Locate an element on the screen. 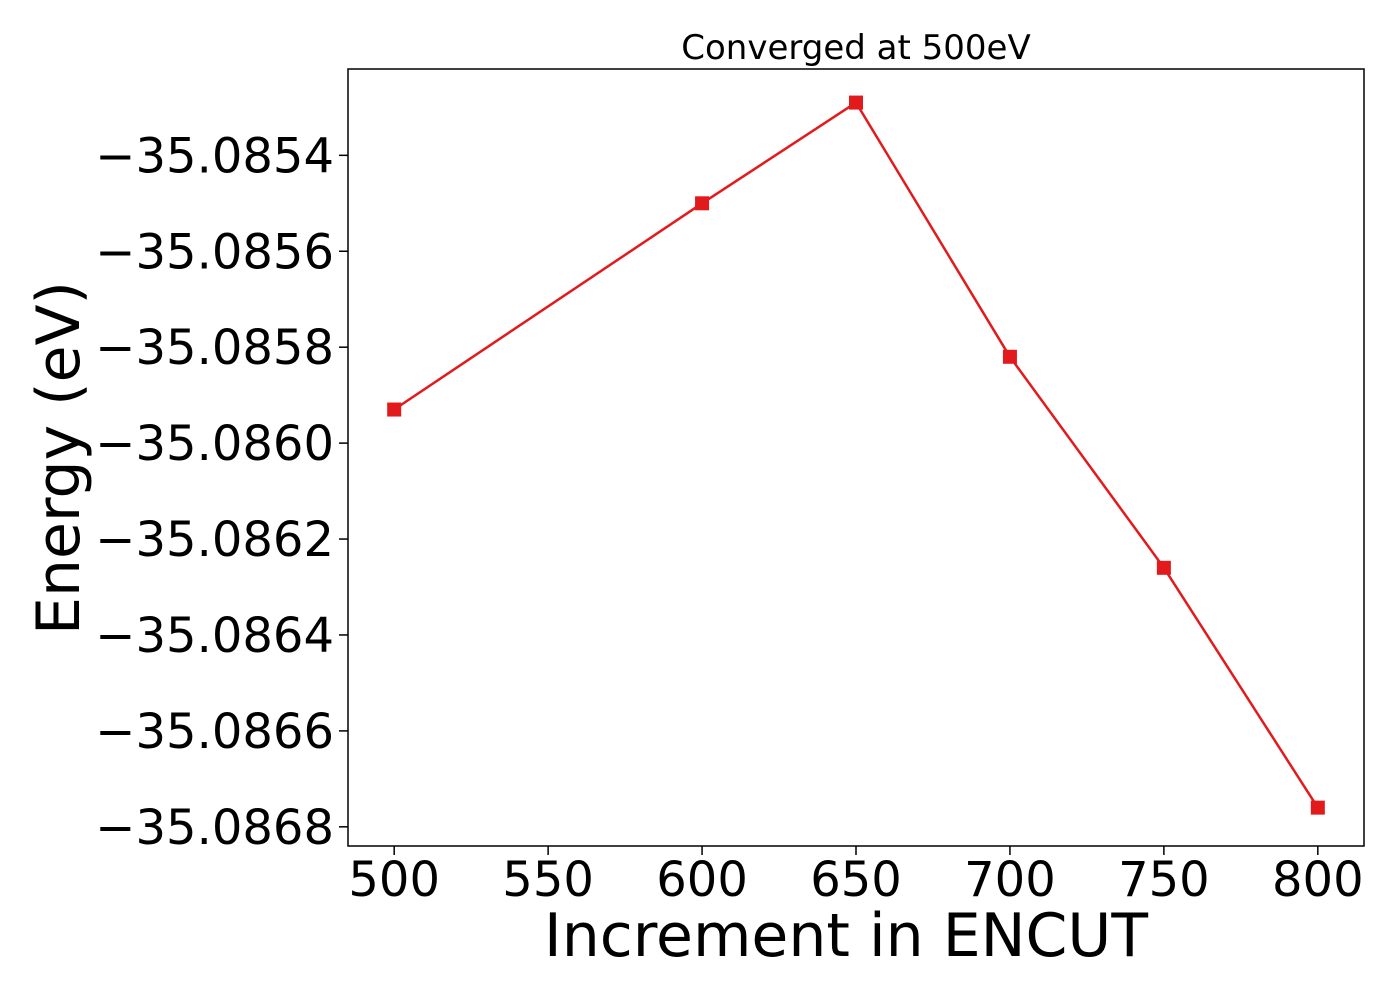 The height and width of the screenshot is (1000, 1400). y-tick-label: −35.0862 is located at coordinates (214, 540).